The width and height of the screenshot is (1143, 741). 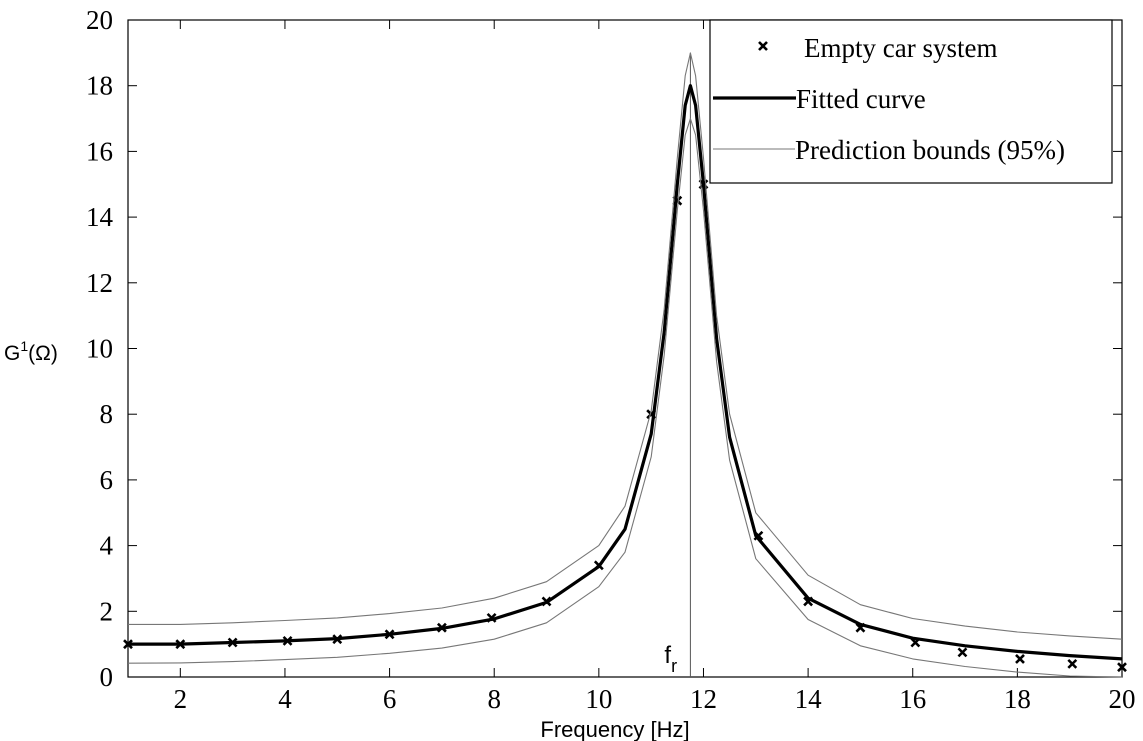 I want to click on resonance-label-base: f, so click(x=667, y=655).